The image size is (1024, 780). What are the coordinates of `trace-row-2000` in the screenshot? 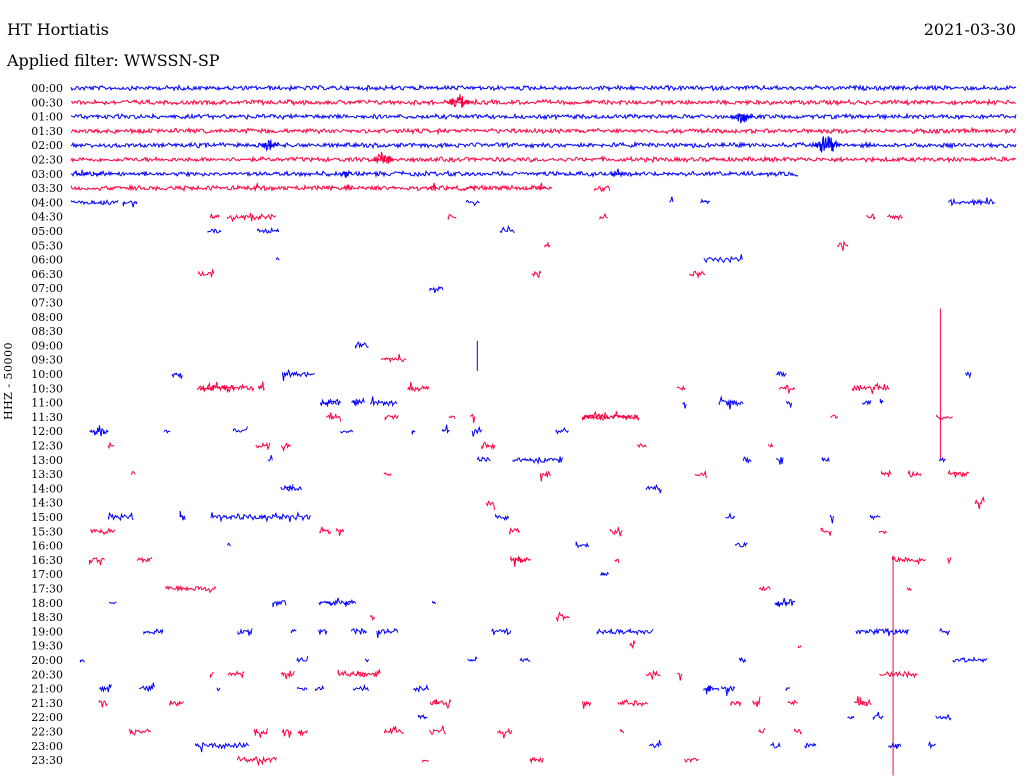 It's located at (533, 659).